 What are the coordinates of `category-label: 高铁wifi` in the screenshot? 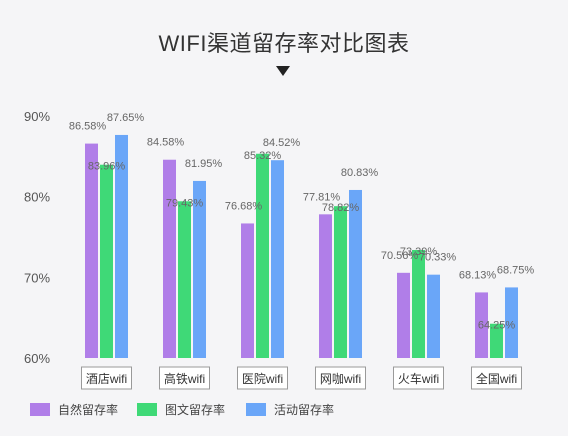 It's located at (184, 378).